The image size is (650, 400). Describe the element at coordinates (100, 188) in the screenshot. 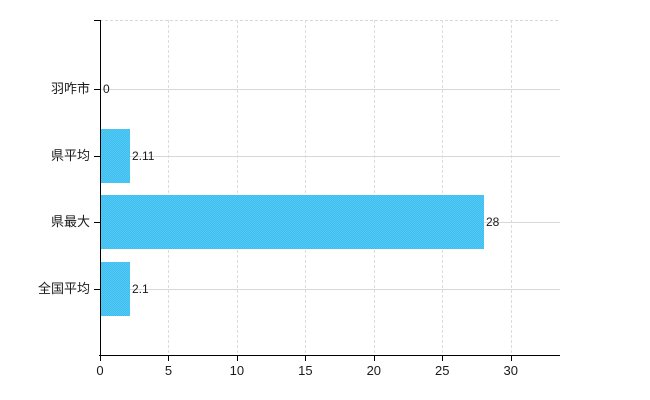

I see `y-axis-line` at that location.